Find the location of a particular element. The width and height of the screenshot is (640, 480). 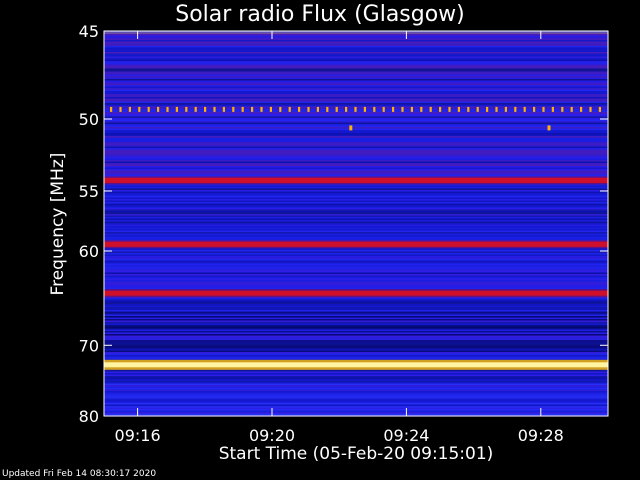

x-tick-label: 09:24 is located at coordinates (406, 435).